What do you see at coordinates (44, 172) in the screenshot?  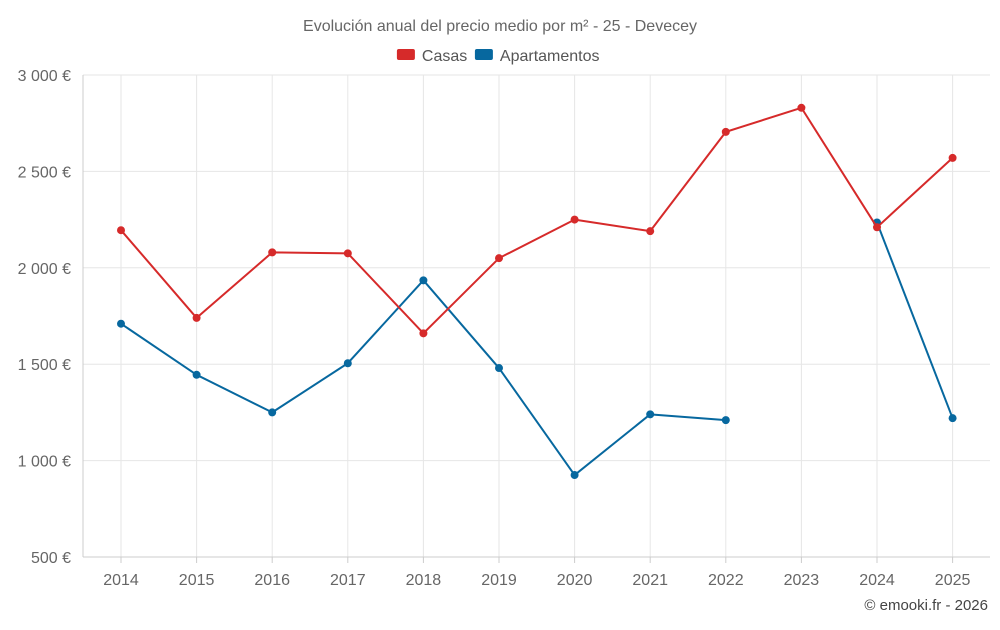 I see `y-tick-label: 2 500 €` at bounding box center [44, 172].